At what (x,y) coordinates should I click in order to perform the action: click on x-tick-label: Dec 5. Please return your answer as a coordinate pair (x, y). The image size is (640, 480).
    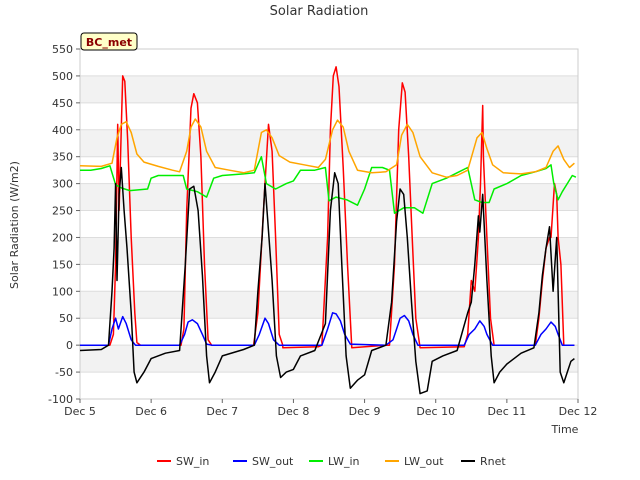
    Looking at the image, I should click on (80, 411).